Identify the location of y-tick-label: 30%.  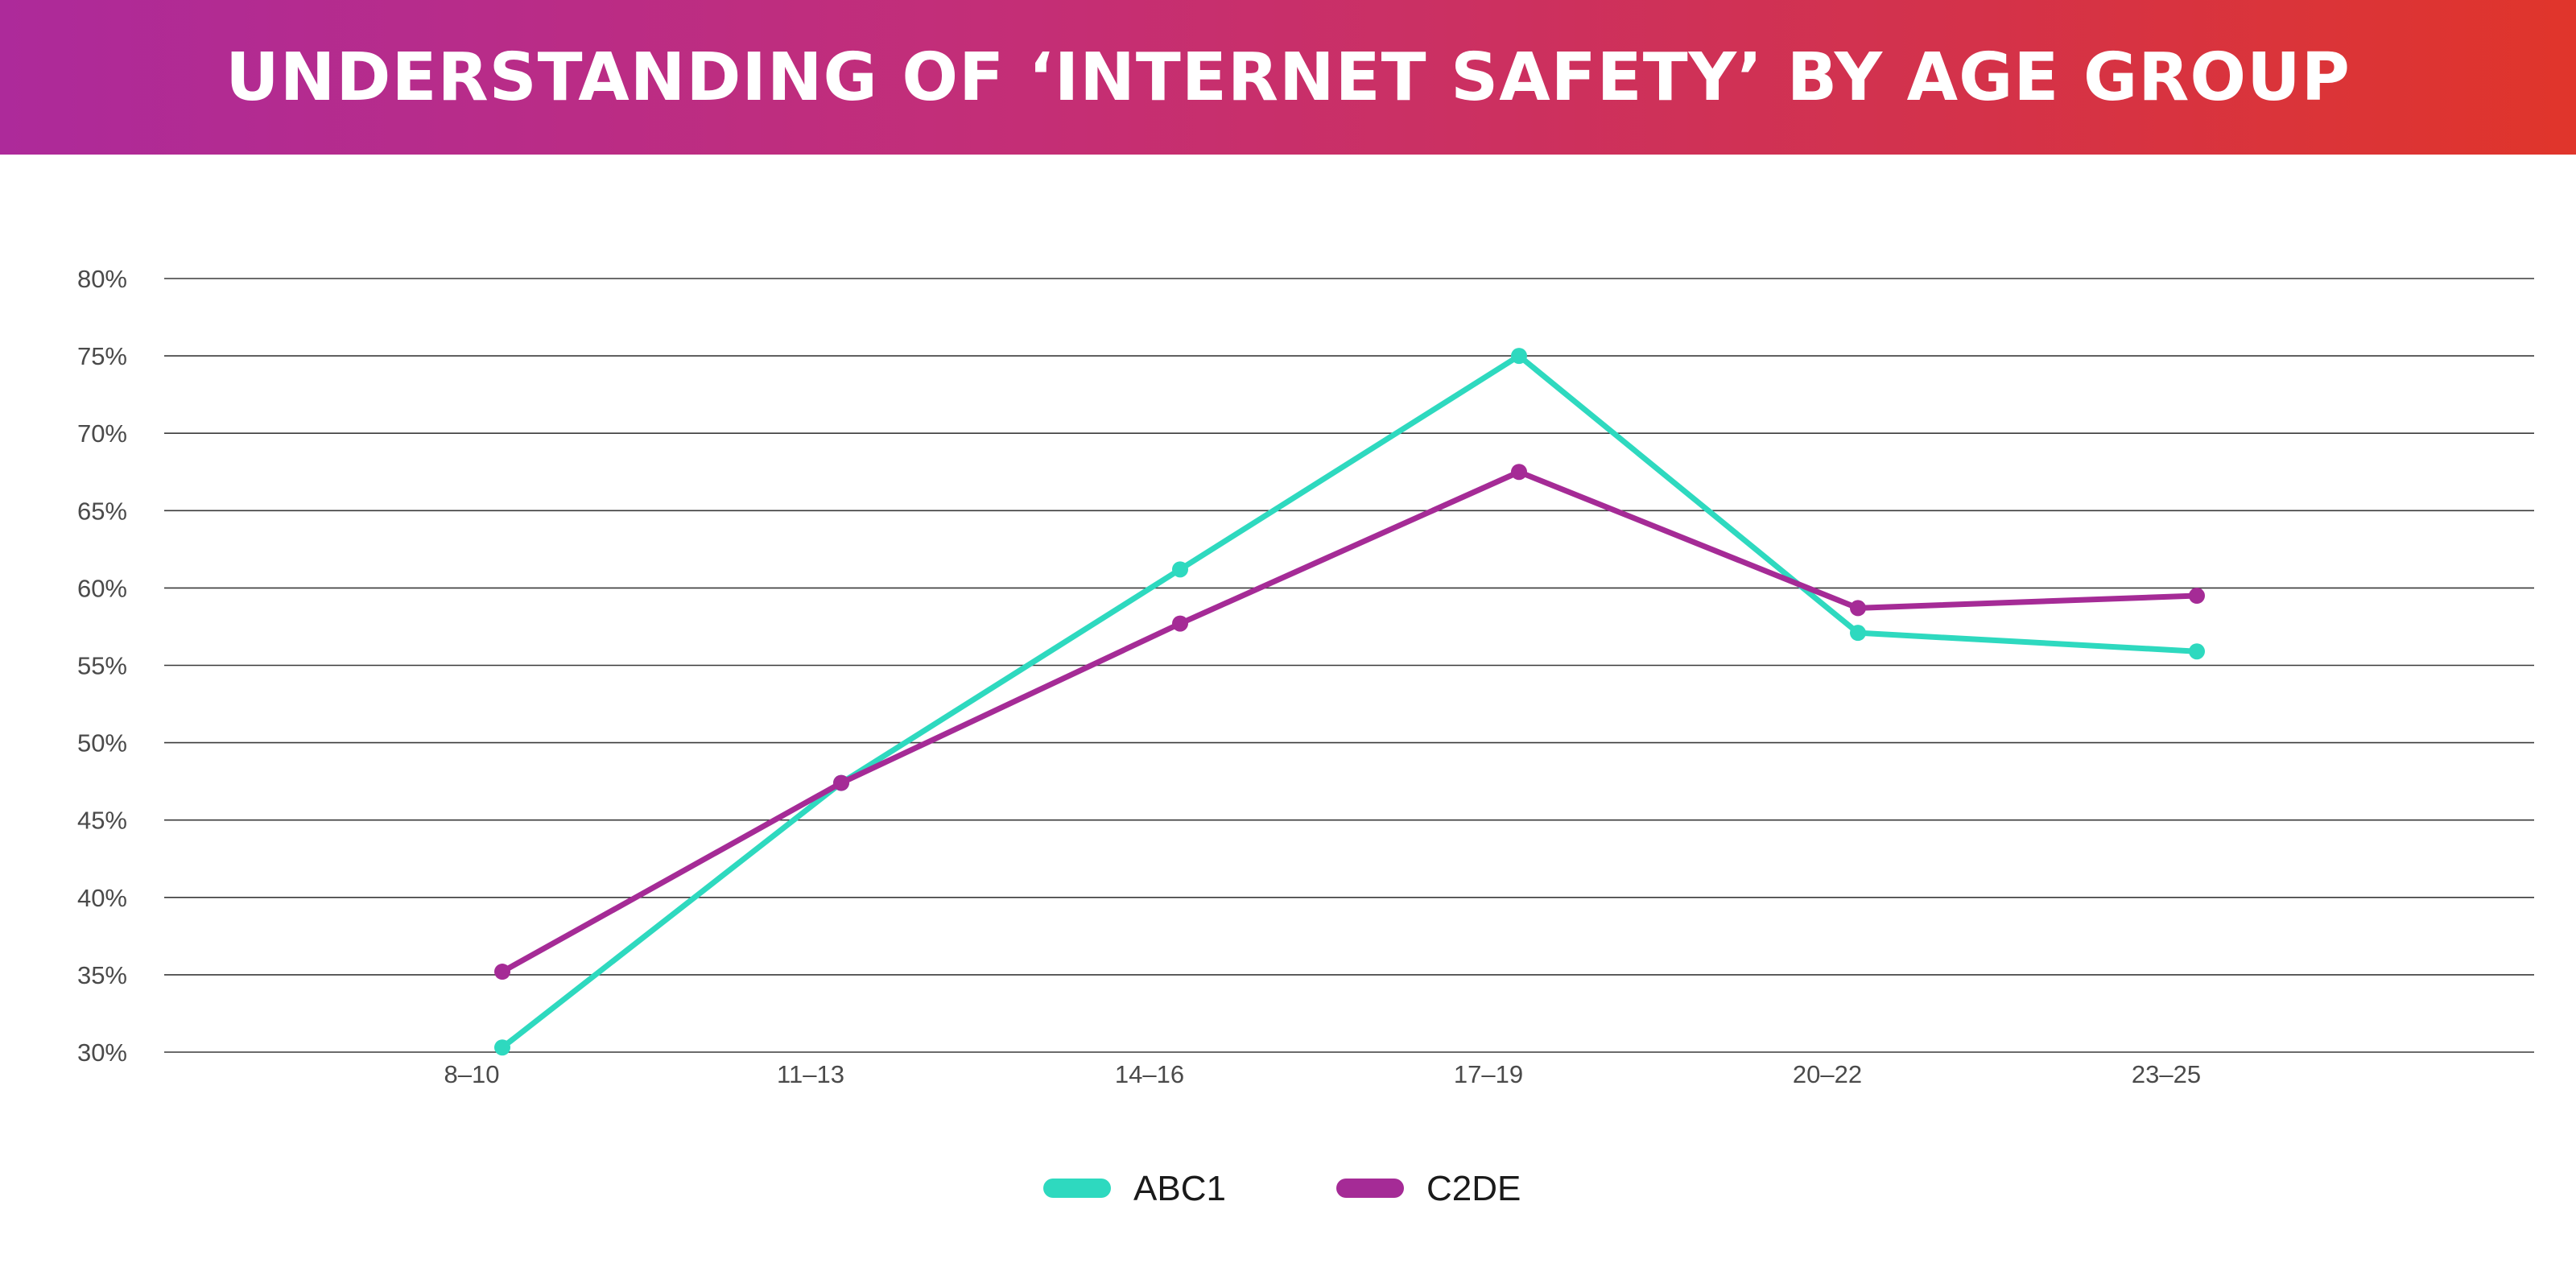
(102, 1052).